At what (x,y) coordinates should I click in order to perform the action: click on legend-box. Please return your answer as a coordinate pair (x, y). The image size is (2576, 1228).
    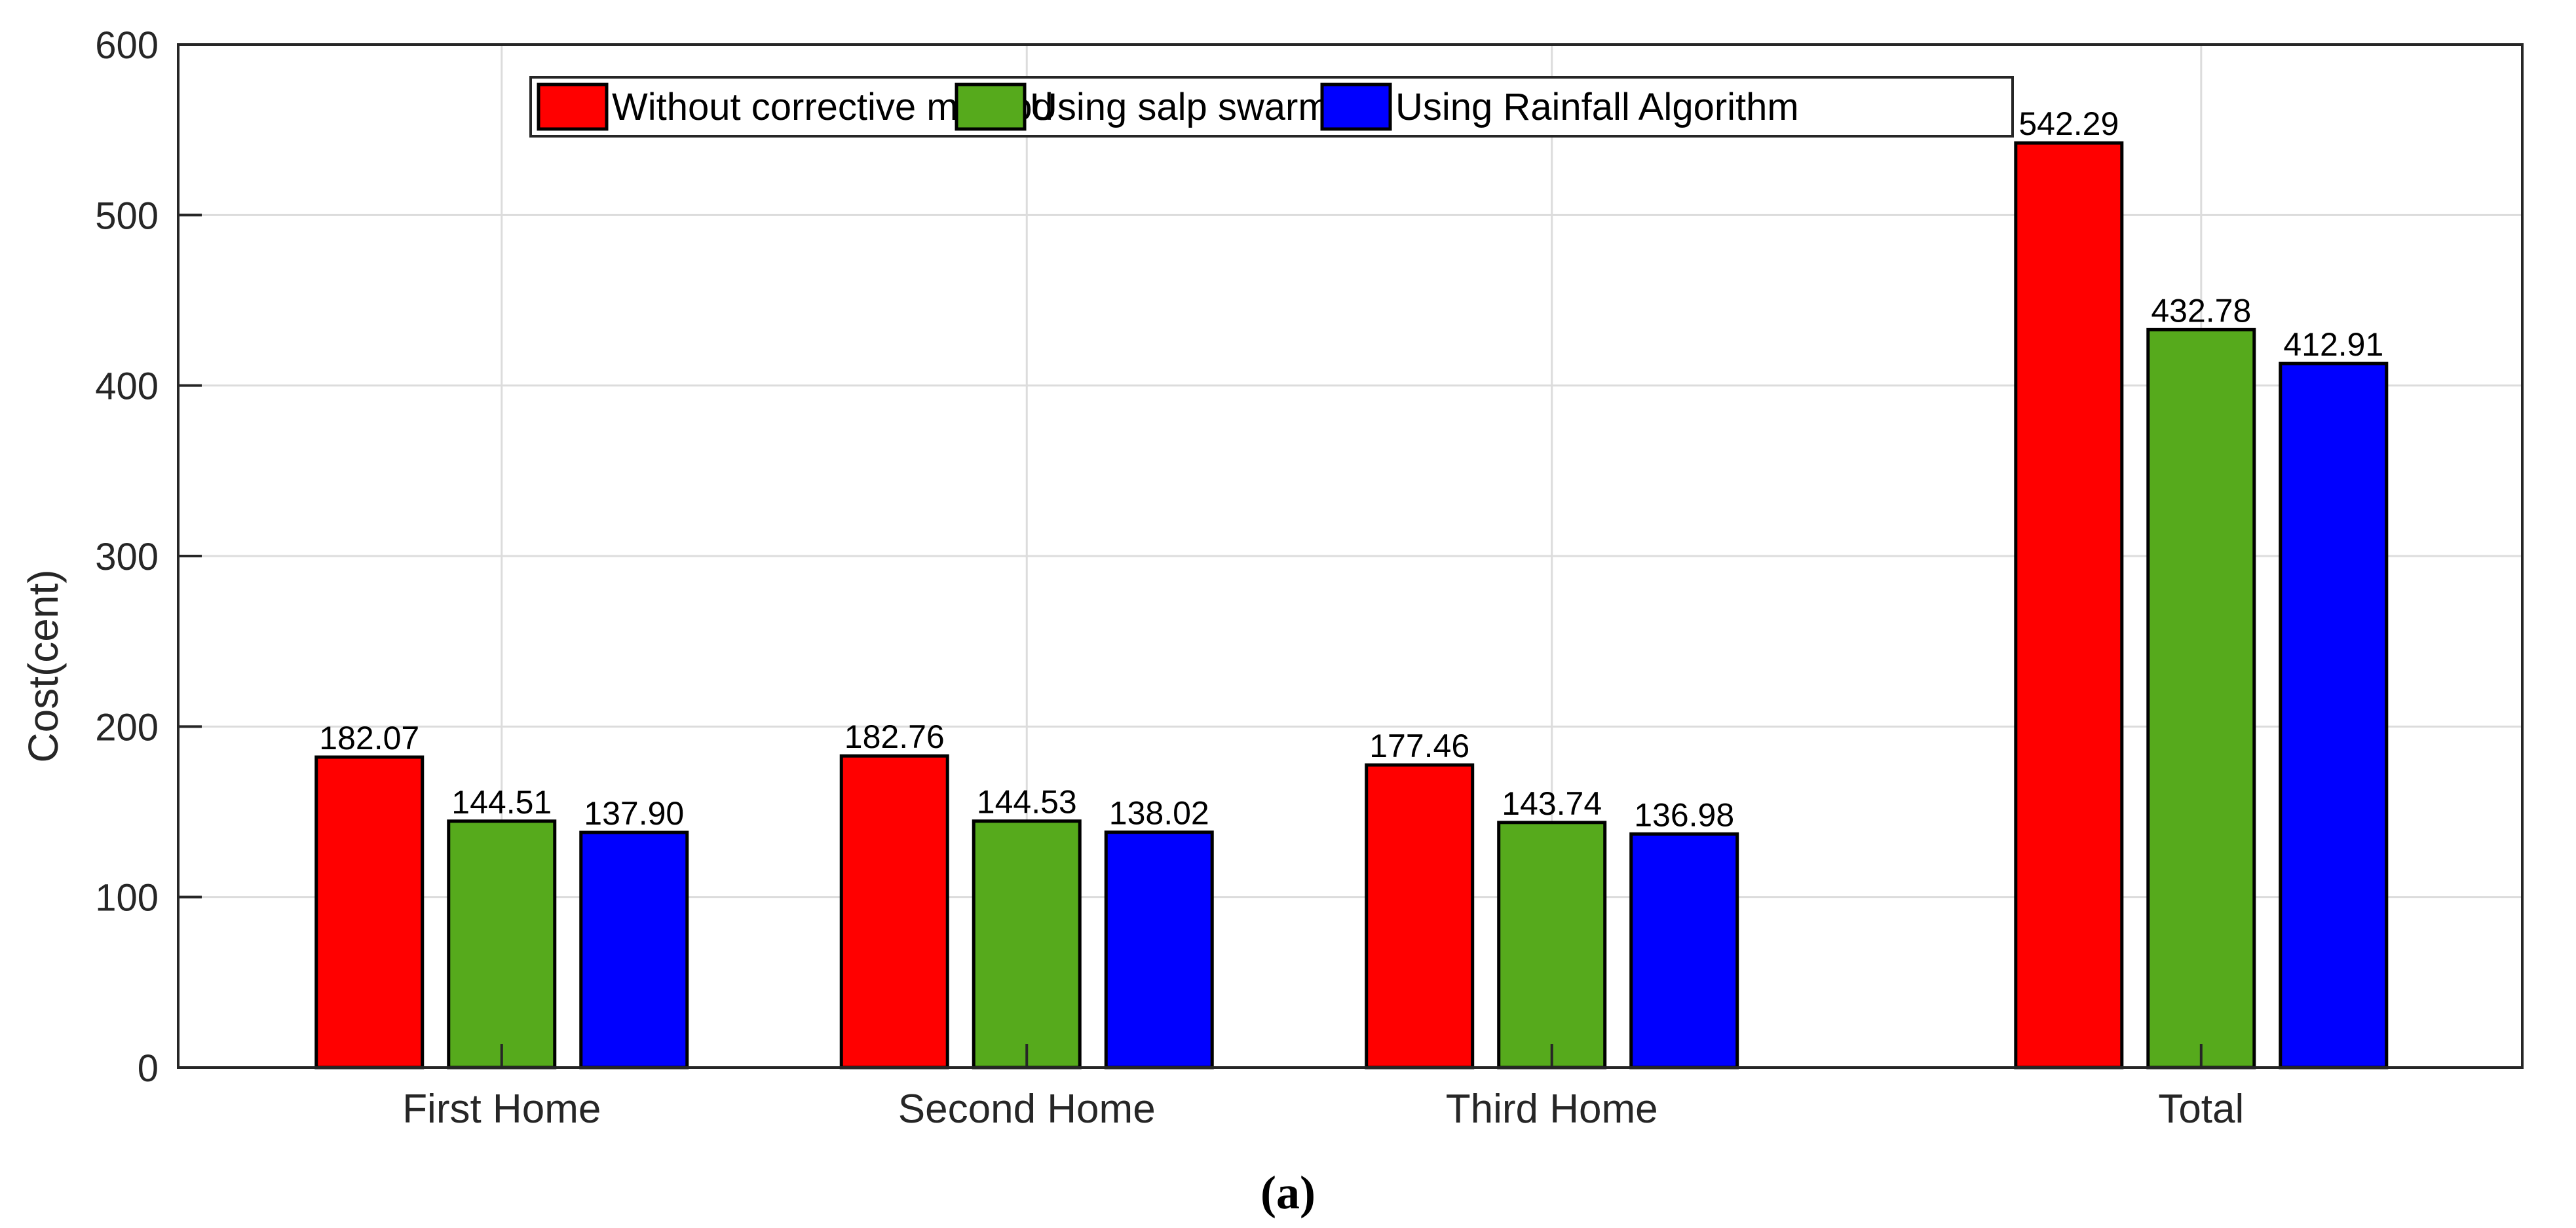
    Looking at the image, I should click on (1271, 107).